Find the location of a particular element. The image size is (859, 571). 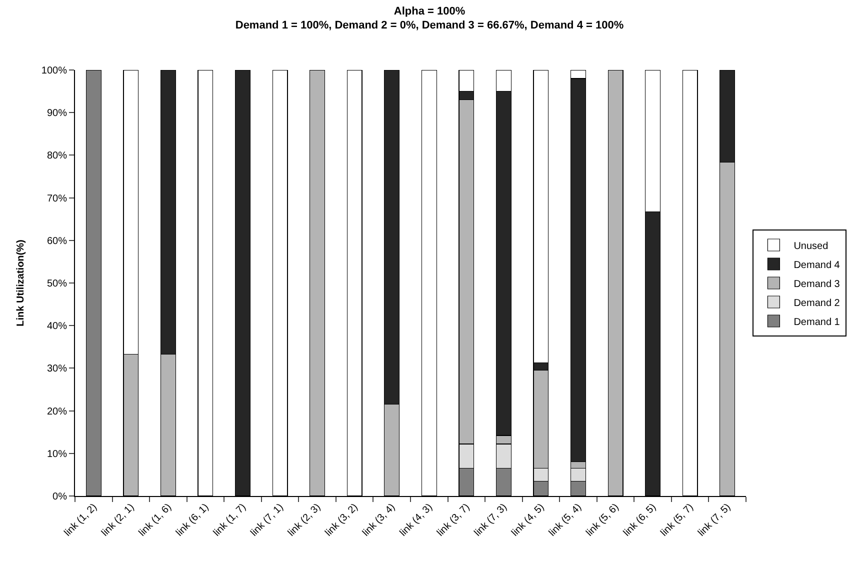

x-tick-label: link (2, 3) is located at coordinates (304, 520).